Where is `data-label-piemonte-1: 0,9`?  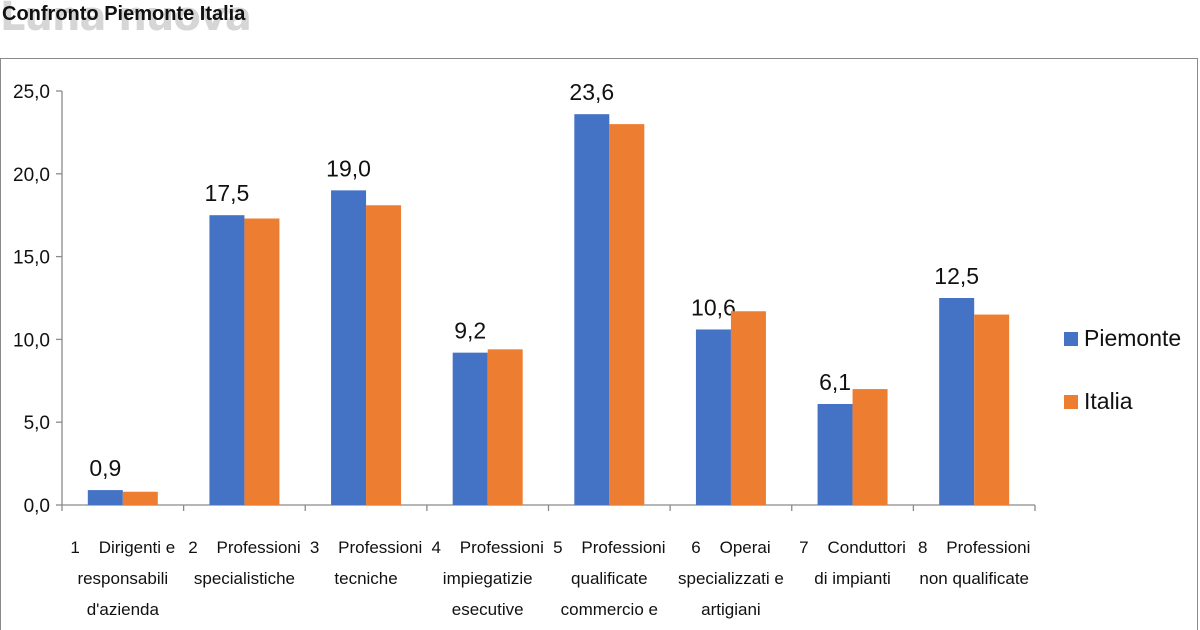
data-label-piemonte-1: 0,9 is located at coordinates (105, 468).